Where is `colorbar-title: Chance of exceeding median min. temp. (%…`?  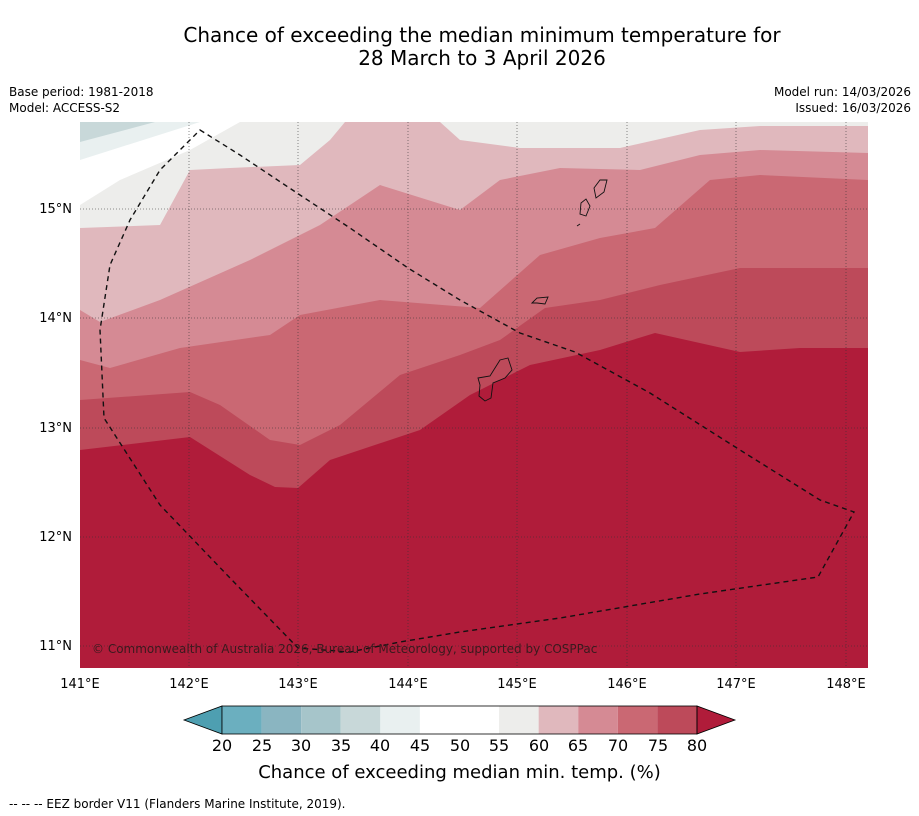 colorbar-title: Chance of exceeding median min. temp. (%… is located at coordinates (459, 772).